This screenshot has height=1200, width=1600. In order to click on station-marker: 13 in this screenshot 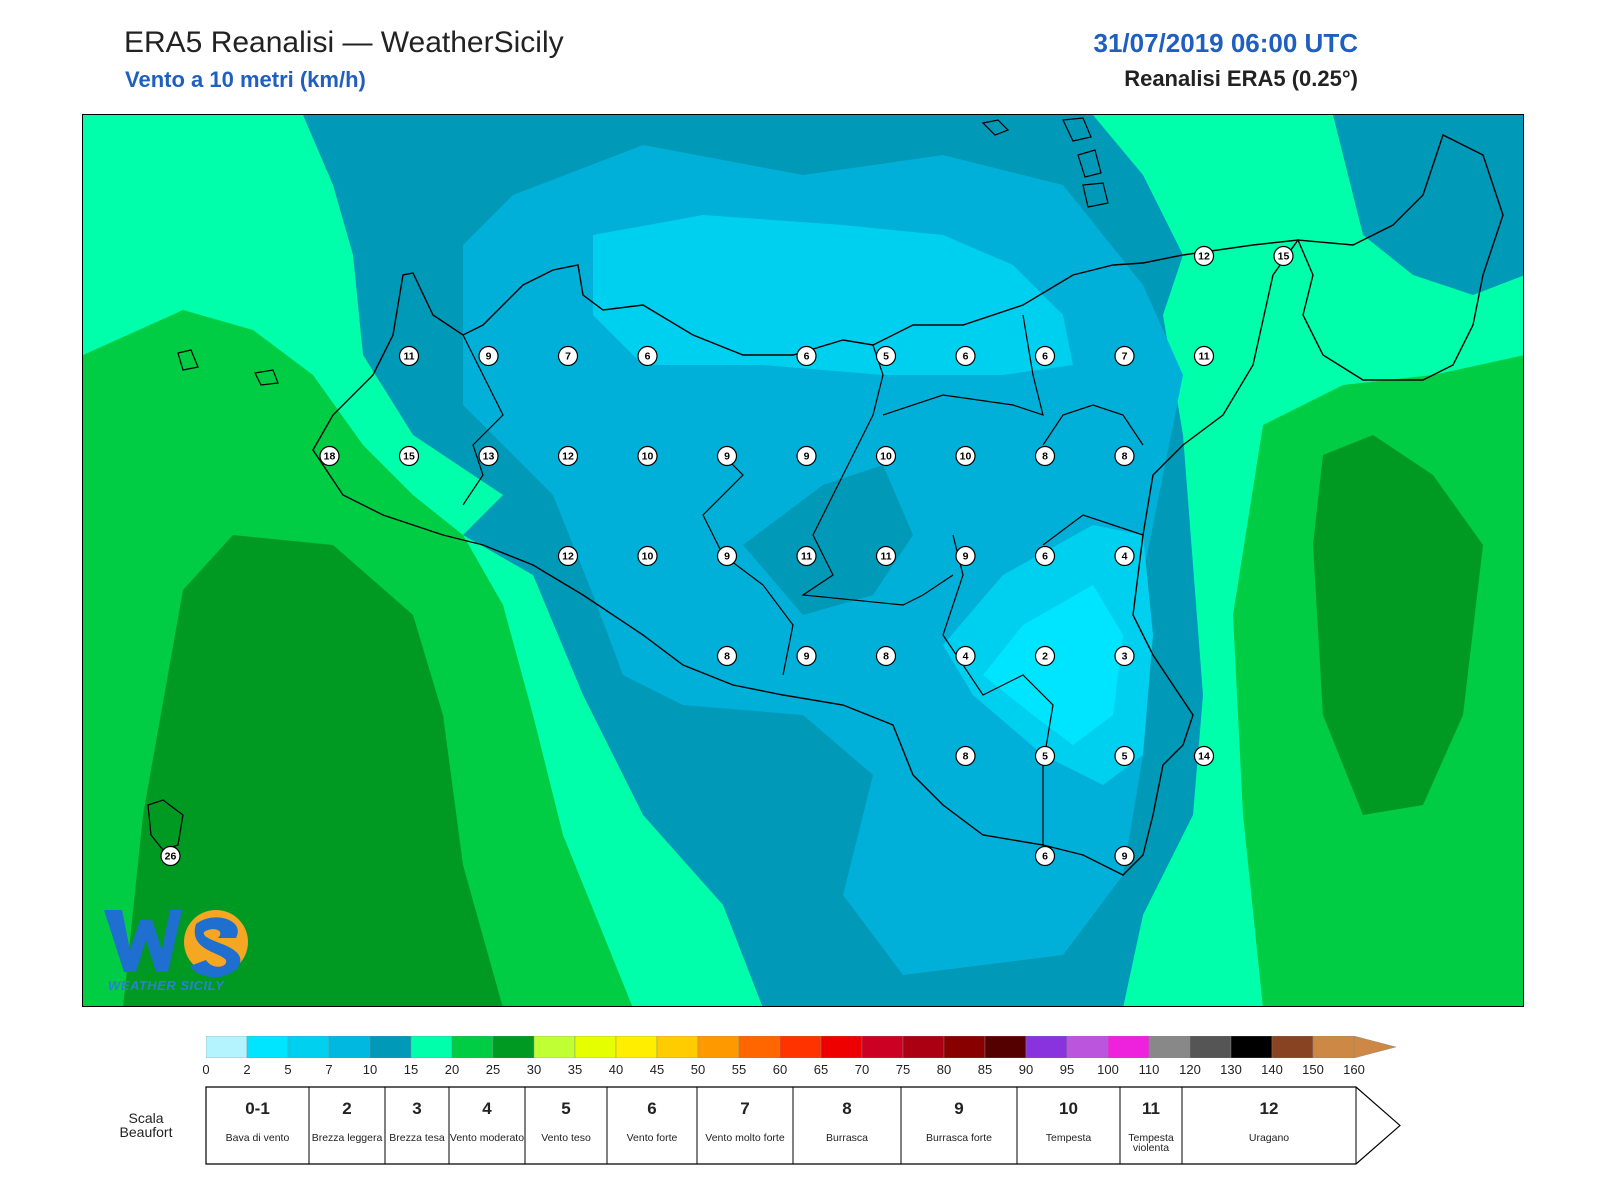, I will do `click(488, 456)`.